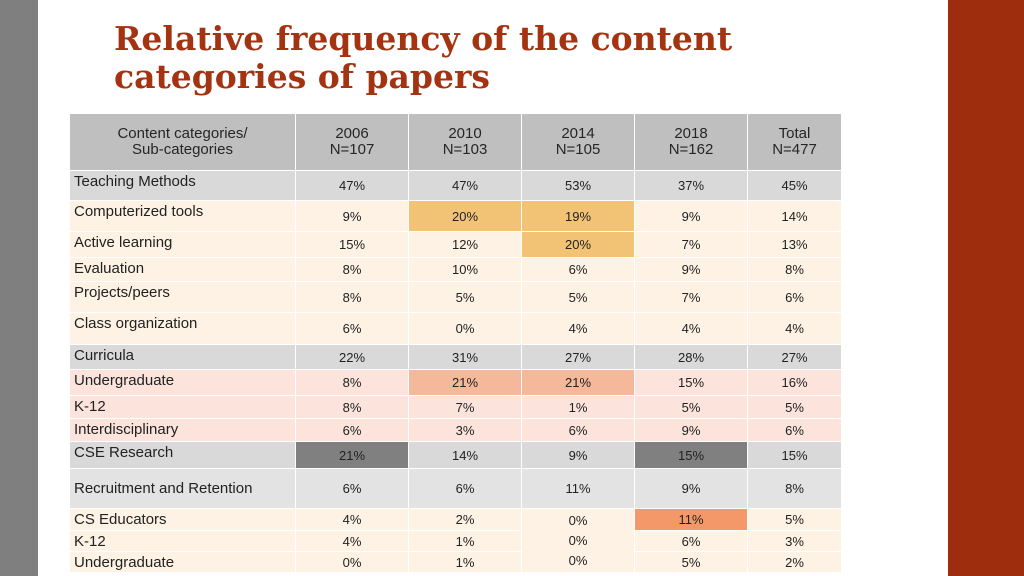 The image size is (1024, 576). What do you see at coordinates (794, 185) in the screenshot?
I see `cell-total: 45%` at bounding box center [794, 185].